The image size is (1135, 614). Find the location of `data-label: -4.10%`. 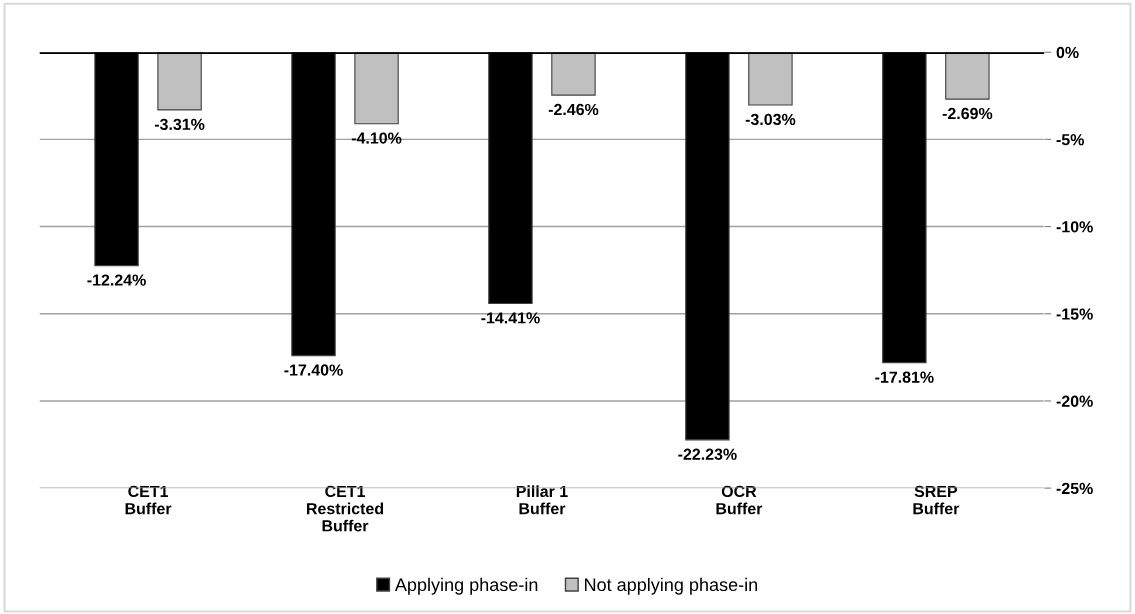

data-label: -4.10% is located at coordinates (376, 138).